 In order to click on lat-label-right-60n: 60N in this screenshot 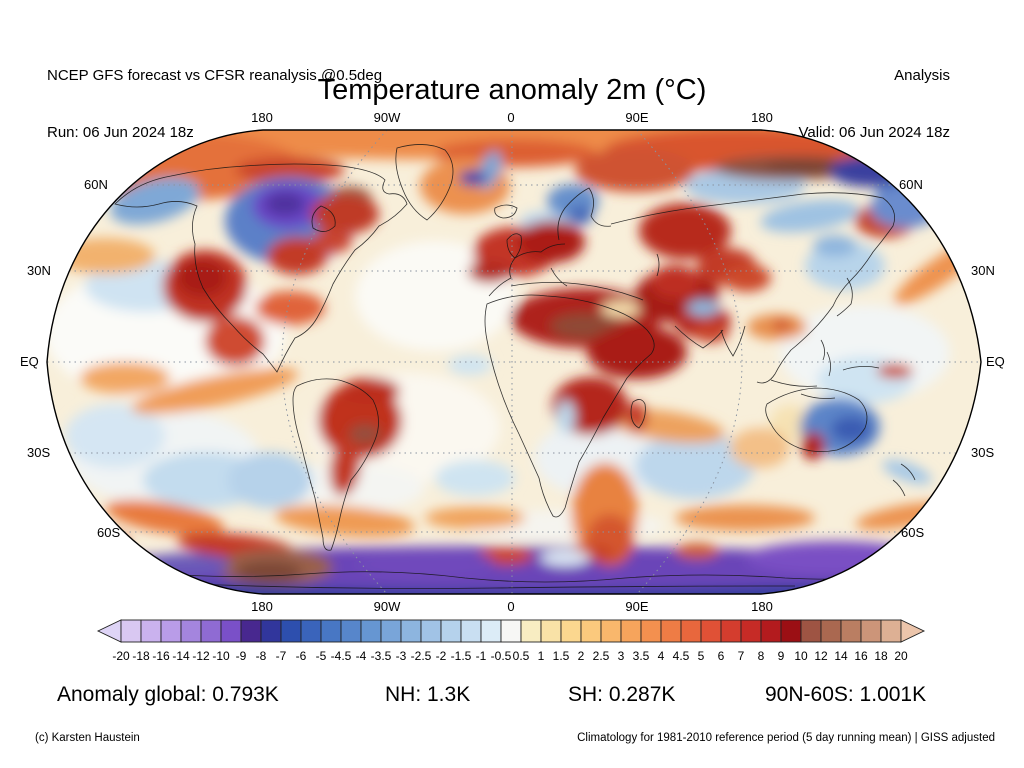, I will do `click(911, 184)`.